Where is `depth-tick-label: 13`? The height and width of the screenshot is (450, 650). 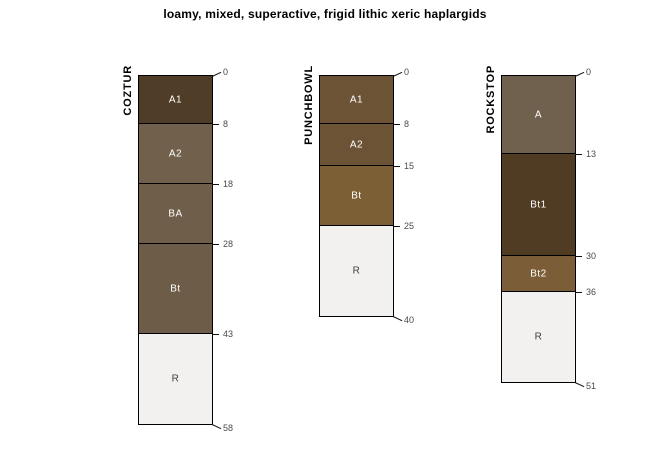
depth-tick-label: 13 is located at coordinates (591, 154).